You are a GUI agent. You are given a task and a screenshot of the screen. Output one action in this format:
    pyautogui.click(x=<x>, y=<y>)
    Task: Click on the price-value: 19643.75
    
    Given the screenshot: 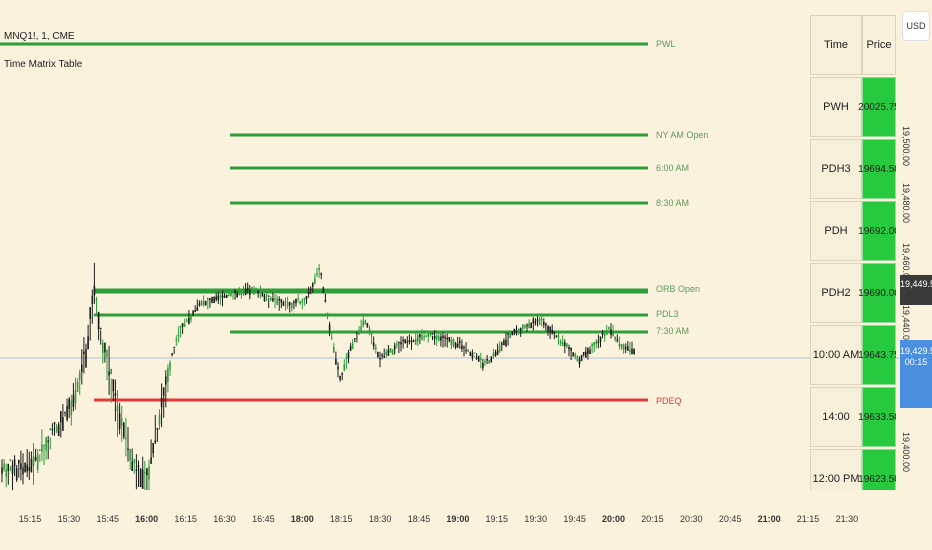 What is the action you would take?
    pyautogui.click(x=877, y=355)
    